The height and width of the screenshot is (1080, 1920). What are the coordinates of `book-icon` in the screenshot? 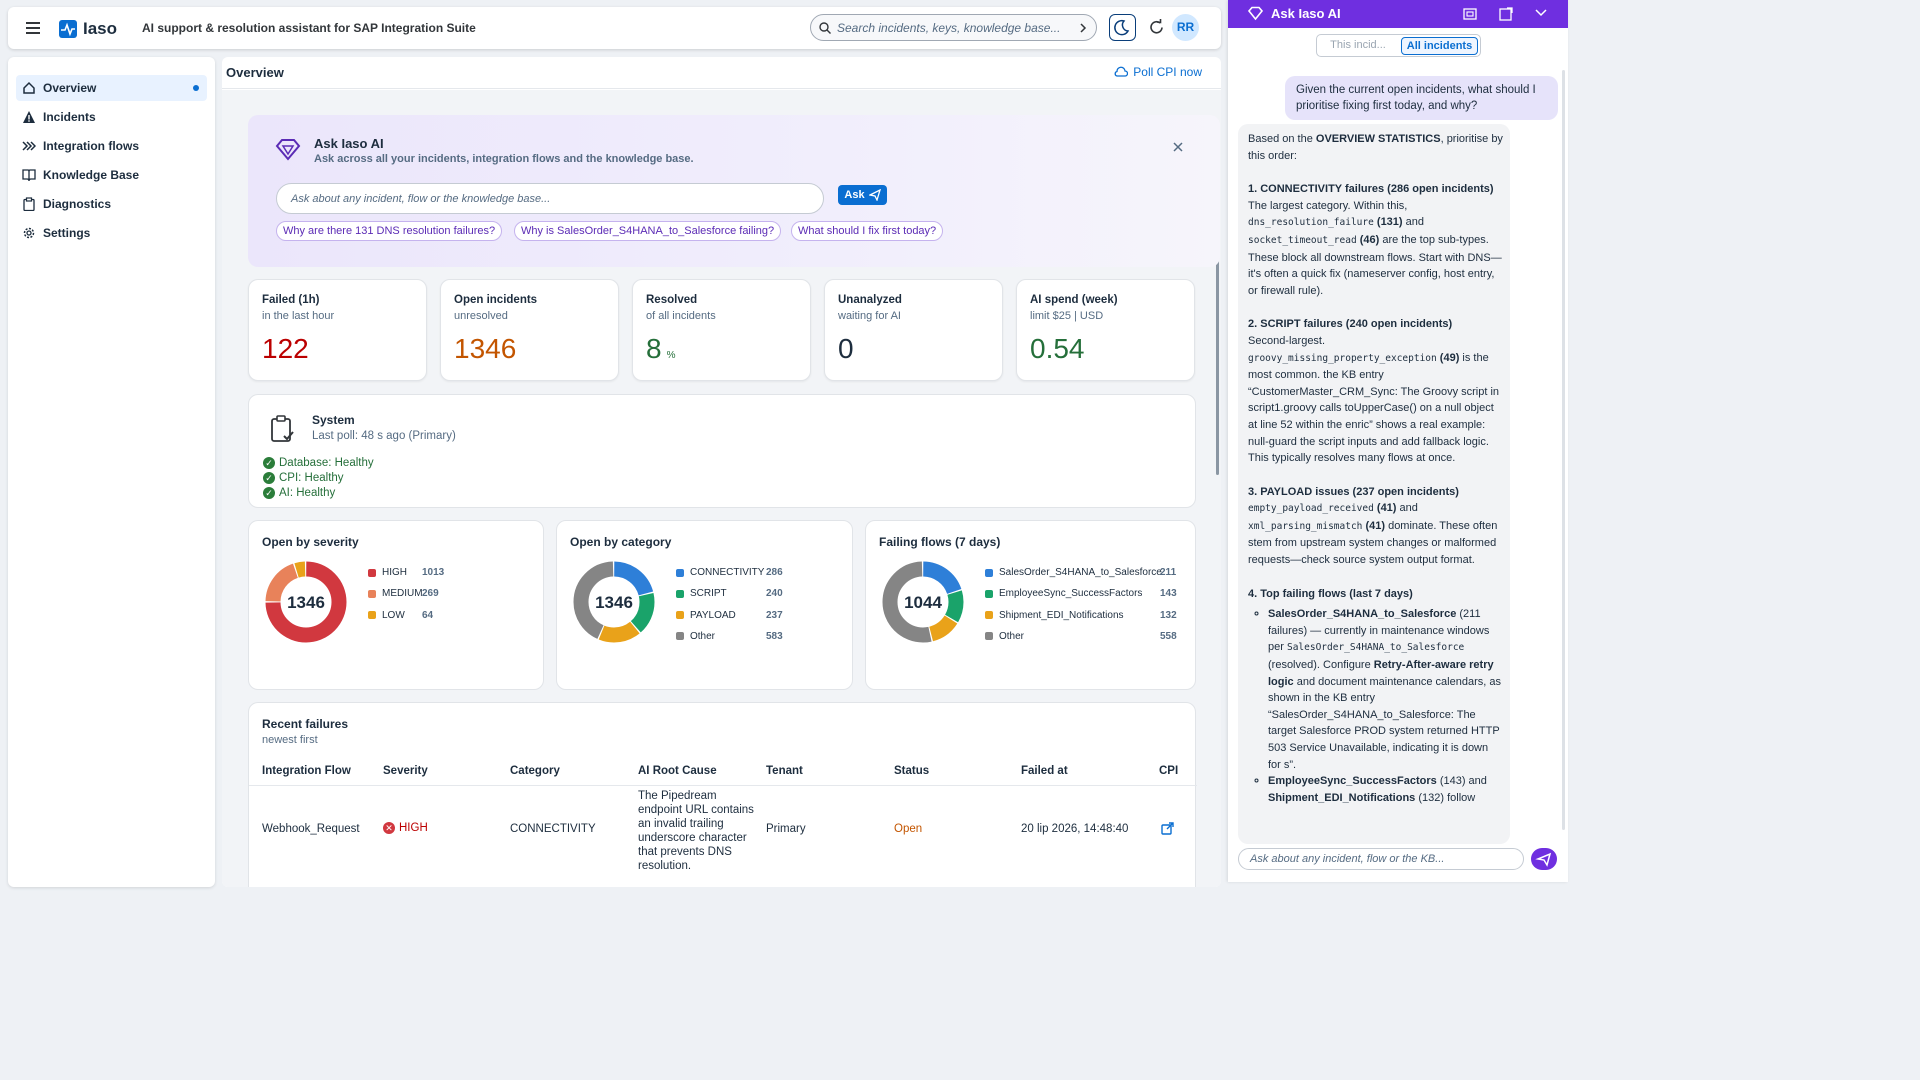 It's located at (29, 175).